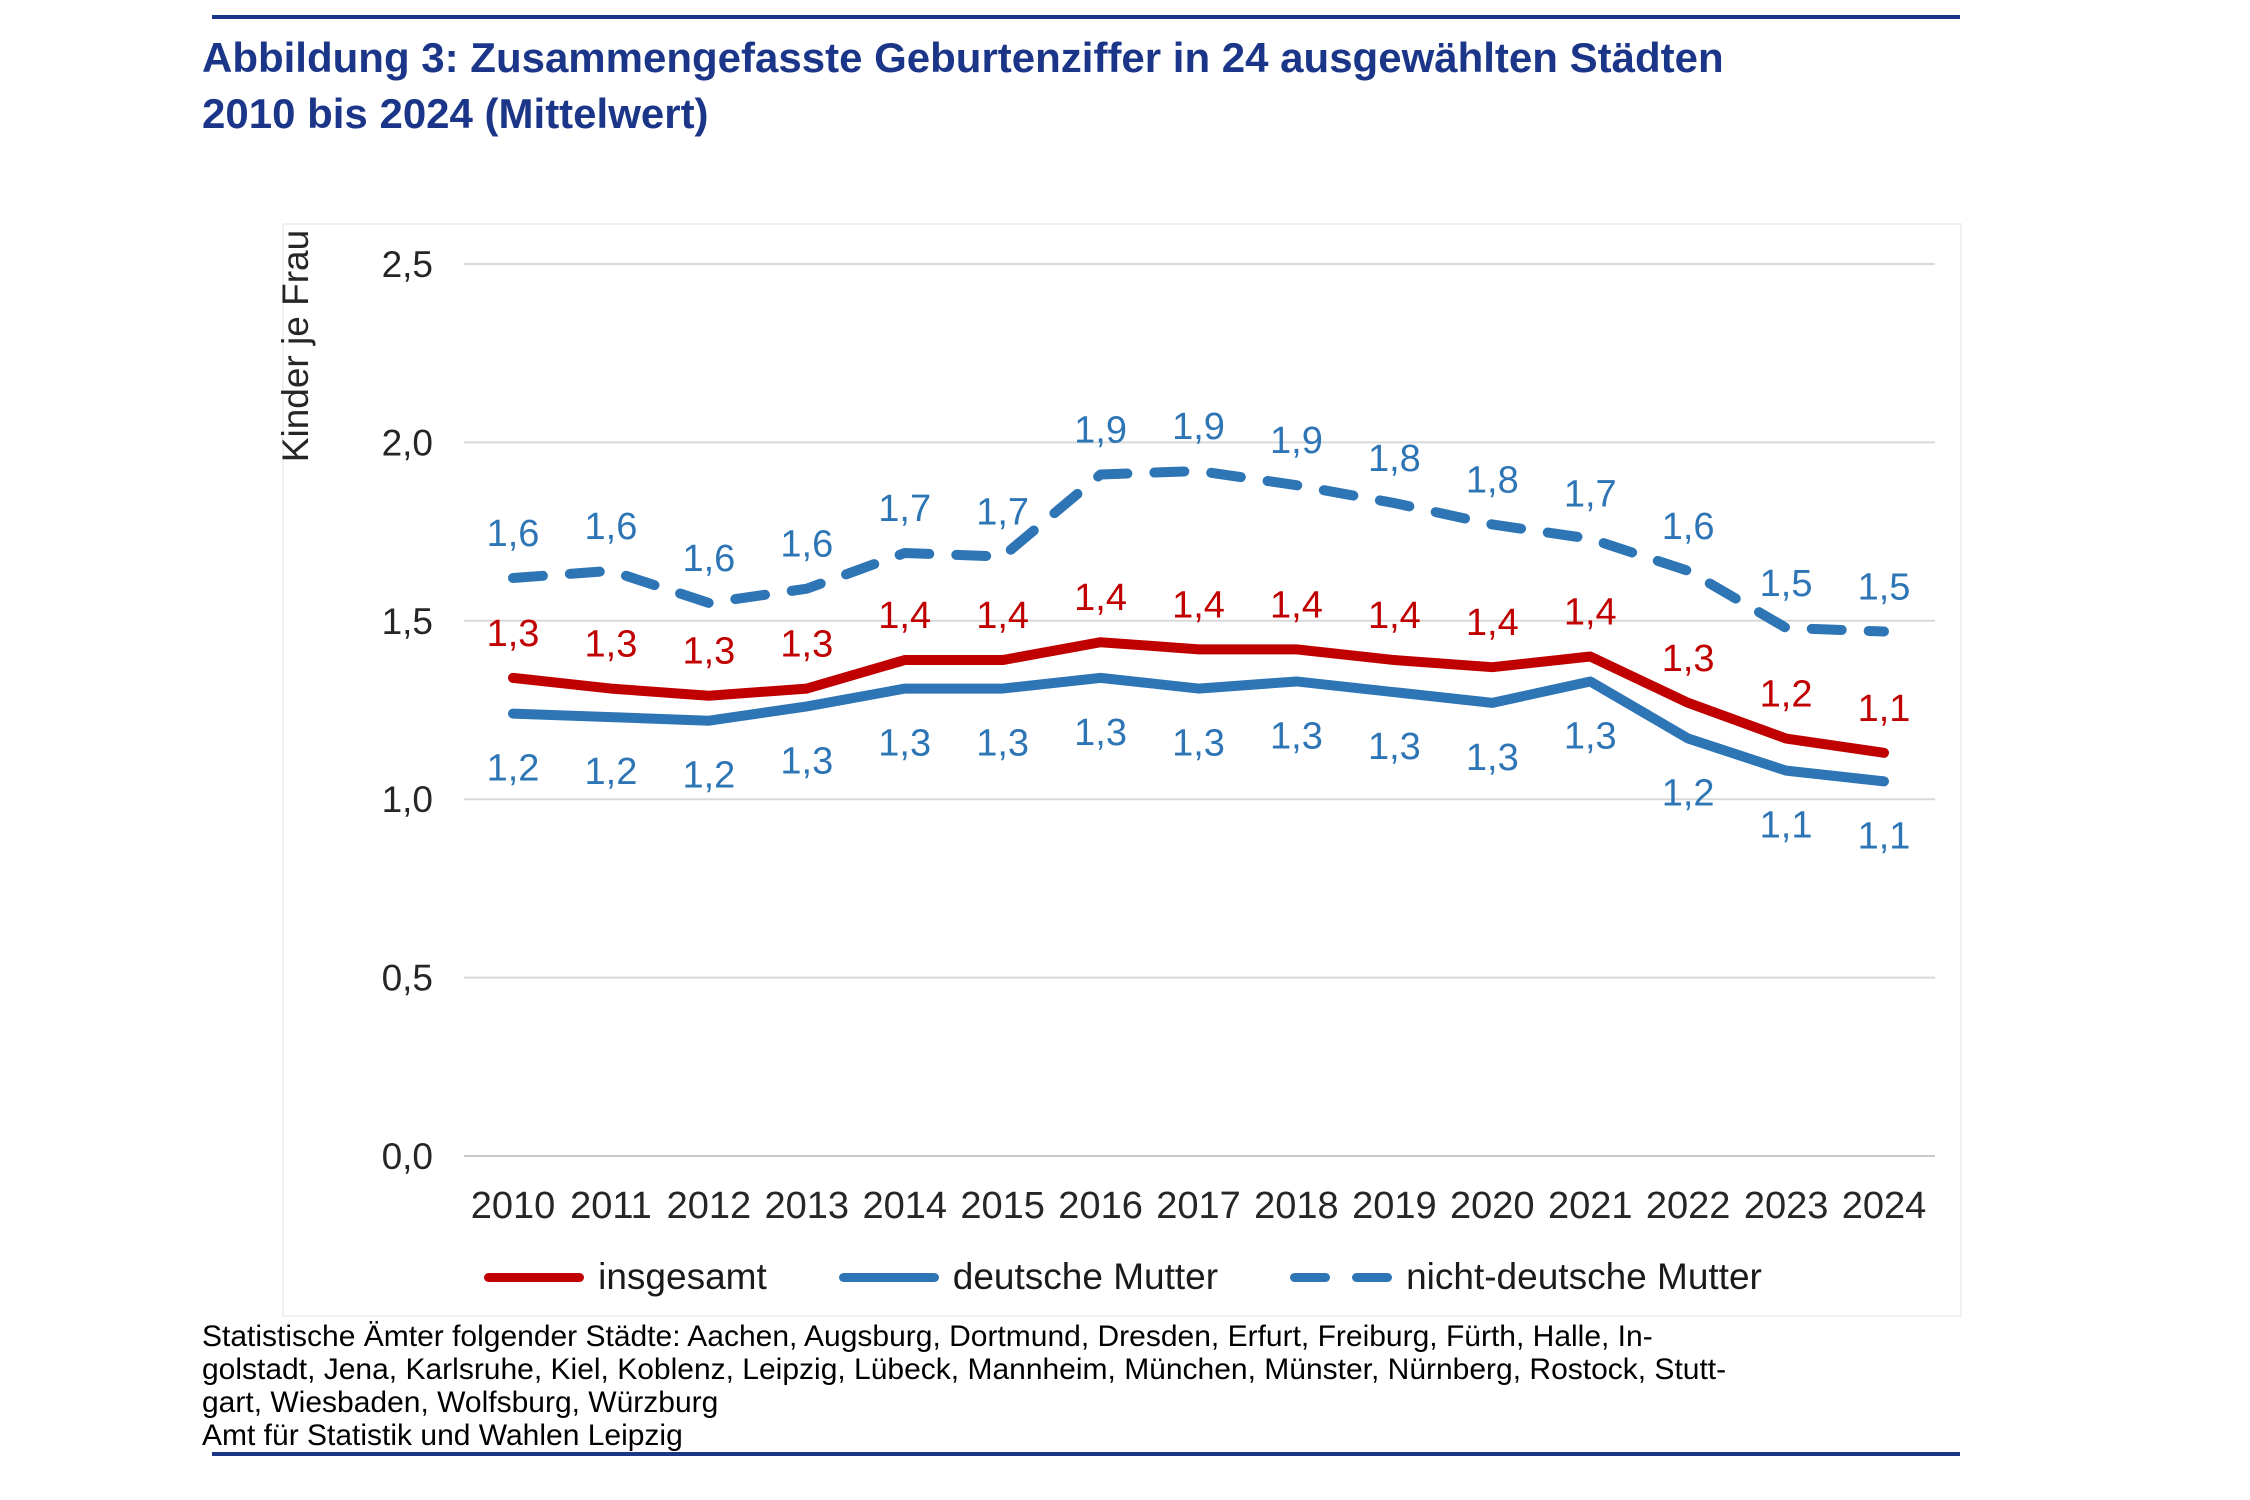  What do you see at coordinates (1100, 598) in the screenshot?
I see `data-label-insgesamt-2016: 1,4` at bounding box center [1100, 598].